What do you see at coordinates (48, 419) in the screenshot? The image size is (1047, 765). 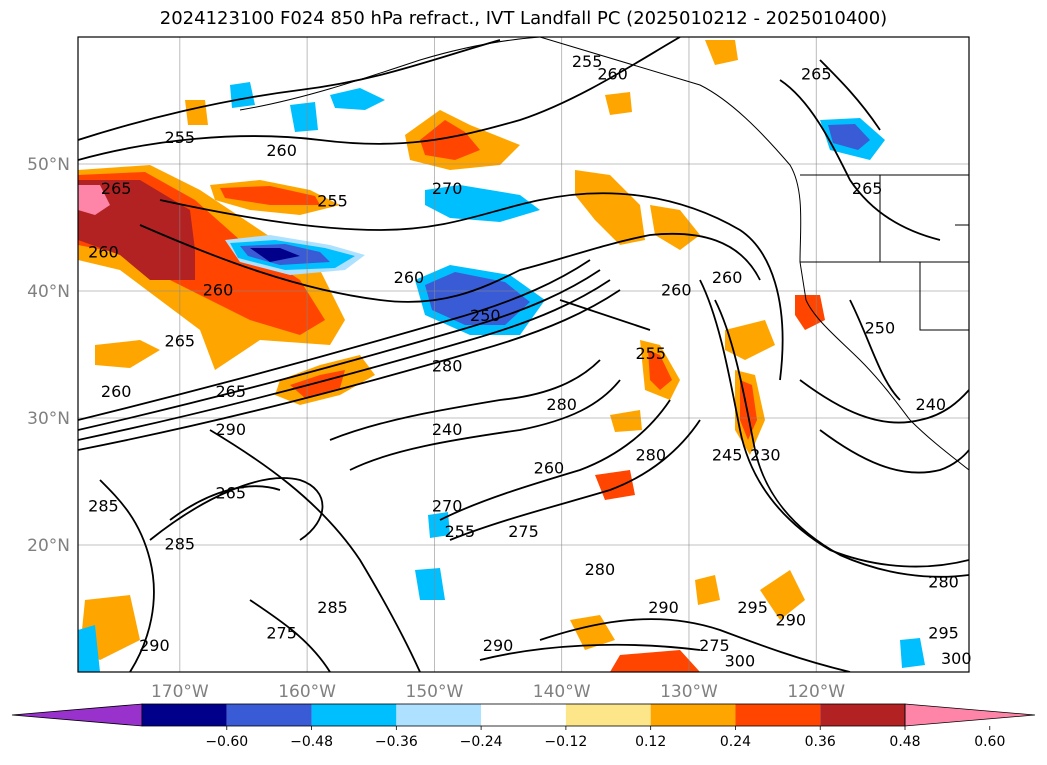 I see `lat-tick-label: 30°N` at bounding box center [48, 419].